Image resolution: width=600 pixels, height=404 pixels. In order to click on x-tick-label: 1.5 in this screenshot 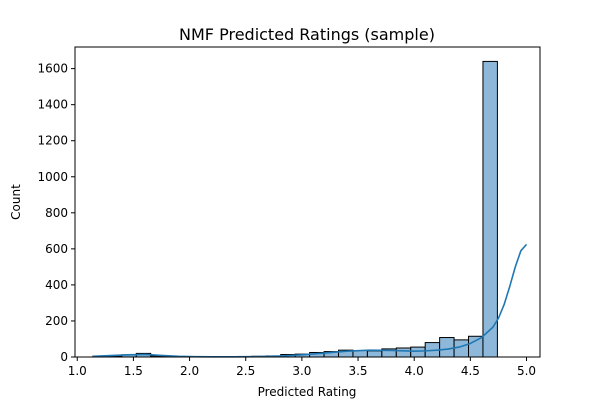, I will do `click(133, 371)`.